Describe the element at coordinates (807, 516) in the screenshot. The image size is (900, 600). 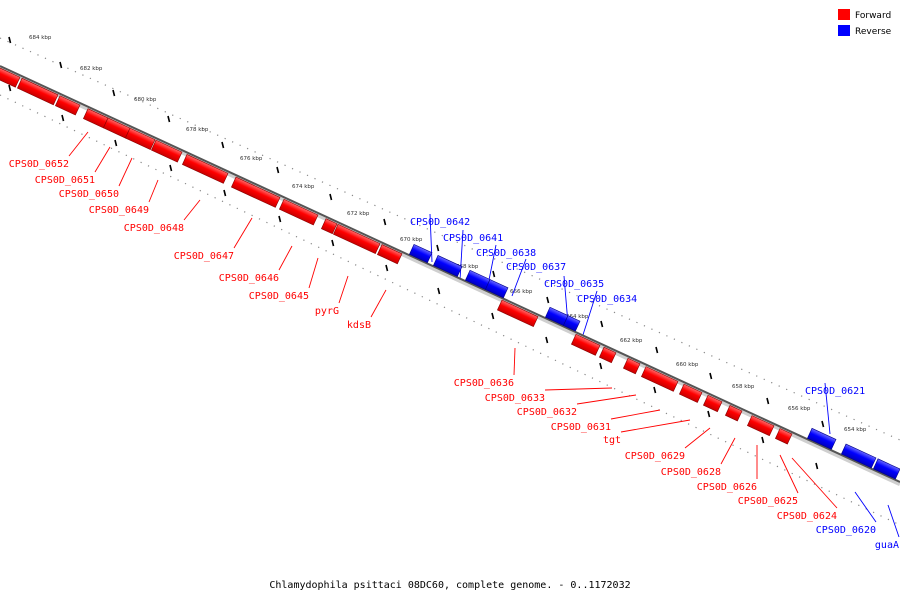
I see `gene-label-CPS0D_0624: CPS0D_0624` at that location.